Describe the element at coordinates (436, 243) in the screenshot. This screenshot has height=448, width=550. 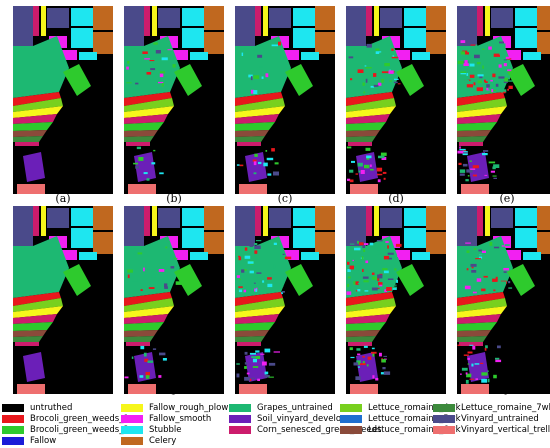
I see `celery-field-b` at that location.